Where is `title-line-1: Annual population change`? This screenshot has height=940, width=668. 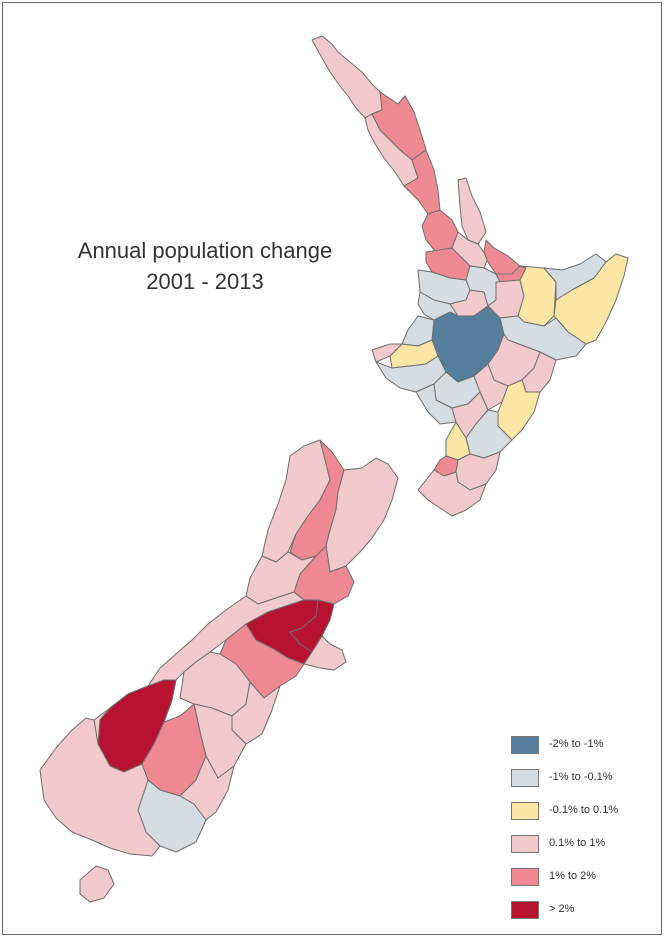 title-line-1: Annual population change is located at coordinates (205, 250).